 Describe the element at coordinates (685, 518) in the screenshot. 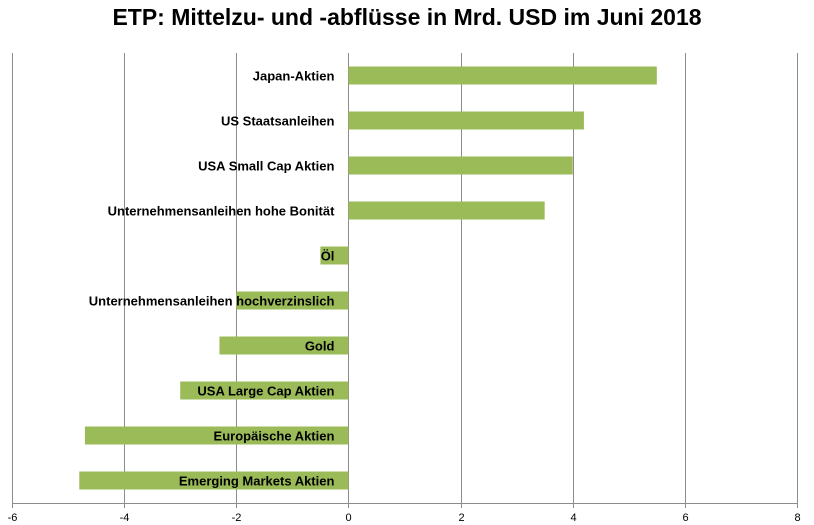

I see `x-tick-label: 6` at that location.